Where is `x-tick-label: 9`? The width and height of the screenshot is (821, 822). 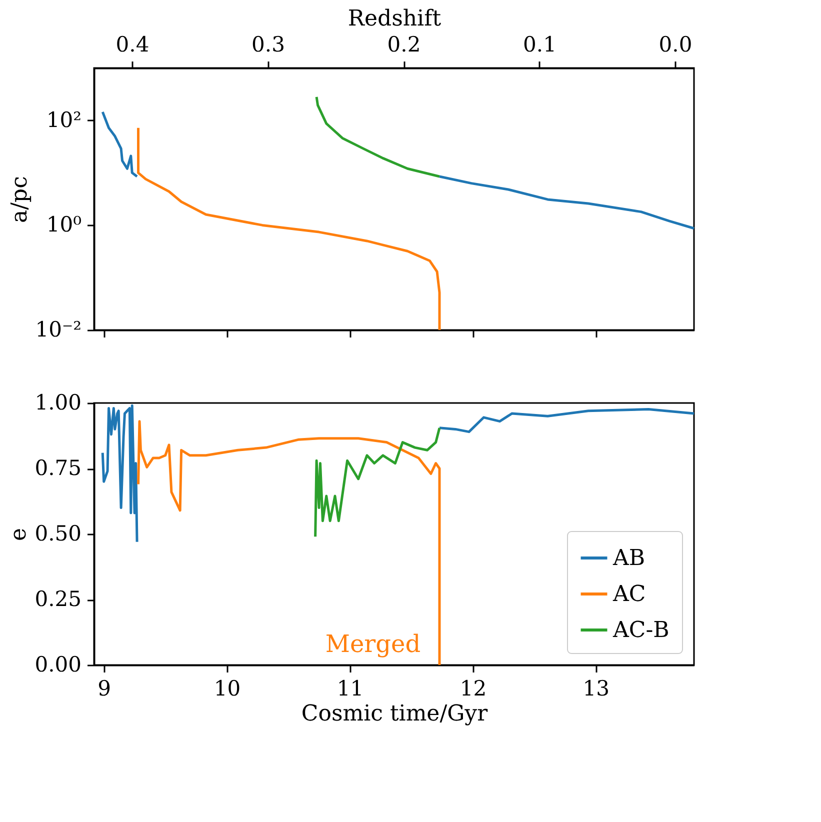
x-tick-label: 9 is located at coordinates (105, 688).